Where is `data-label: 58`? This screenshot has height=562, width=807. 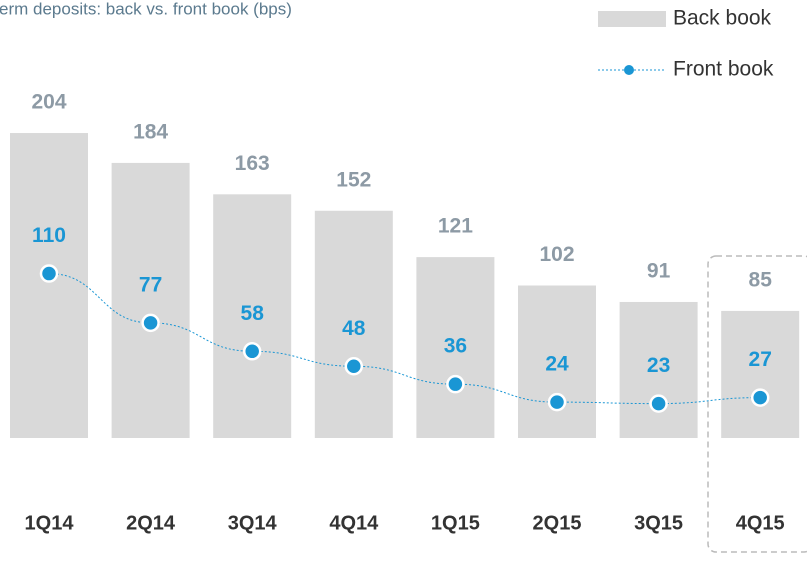 data-label: 58 is located at coordinates (253, 313).